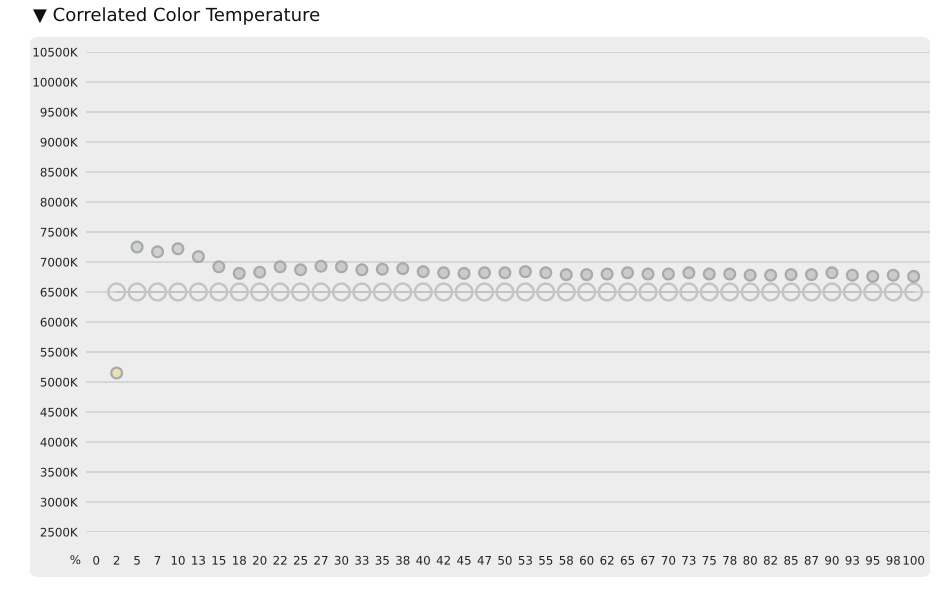 Image resolution: width=947 pixels, height=593 pixels. What do you see at coordinates (873, 560) in the screenshot?
I see `x-tick-label: 95` at bounding box center [873, 560].